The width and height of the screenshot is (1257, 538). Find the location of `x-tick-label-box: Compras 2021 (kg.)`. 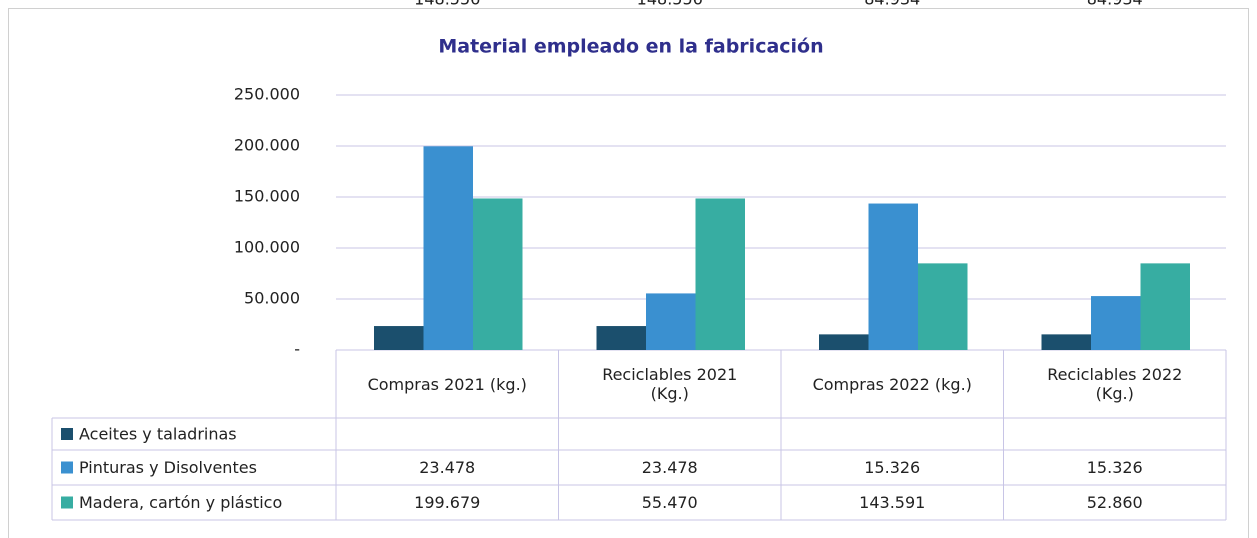

x-tick-label-box: Compras 2021 (kg.) is located at coordinates (447, 384).